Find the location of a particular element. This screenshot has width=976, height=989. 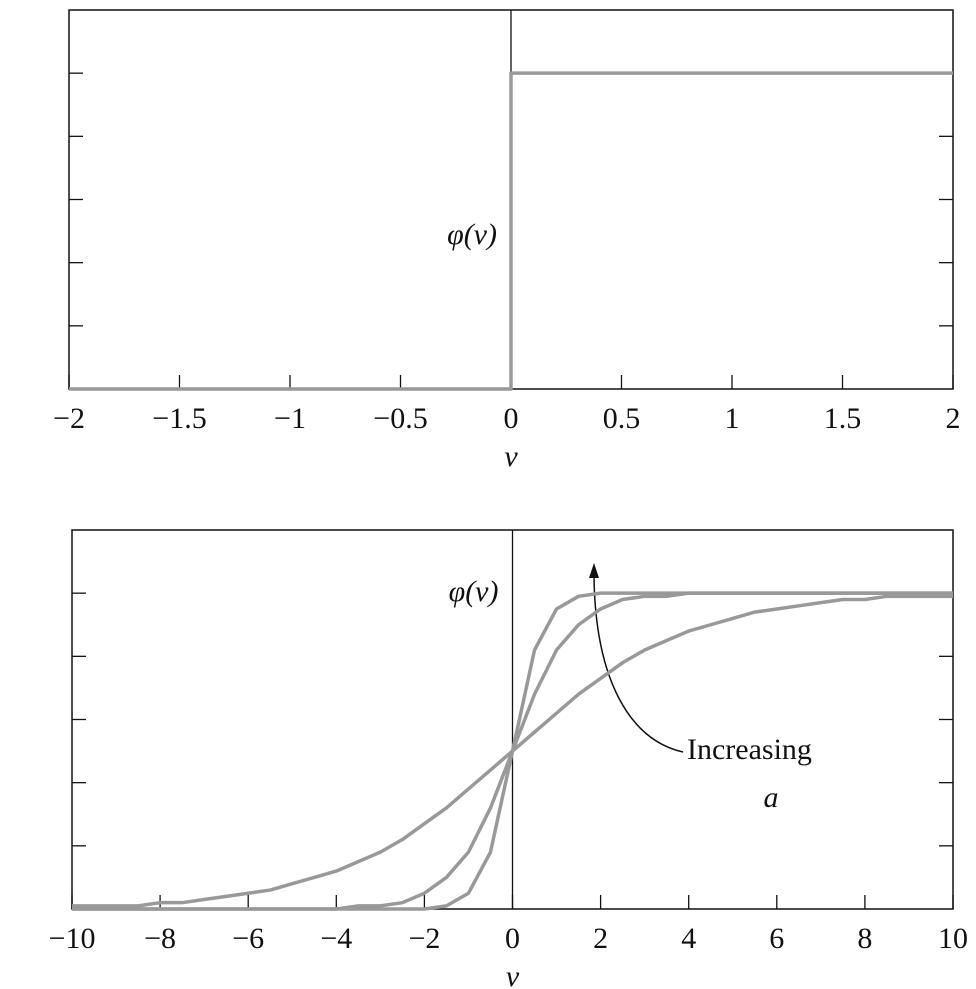

annotation-arrow is located at coordinates (638, 663).